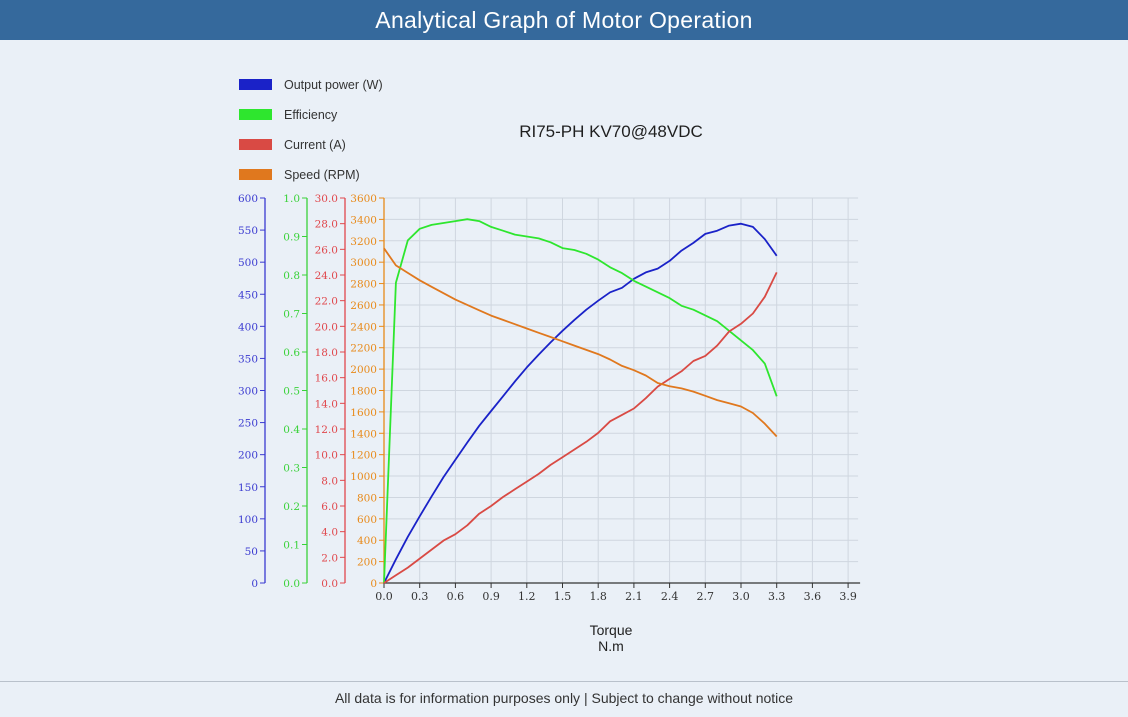  What do you see at coordinates (363, 456) in the screenshot?
I see `speed-tick-label: 1200` at bounding box center [363, 456].